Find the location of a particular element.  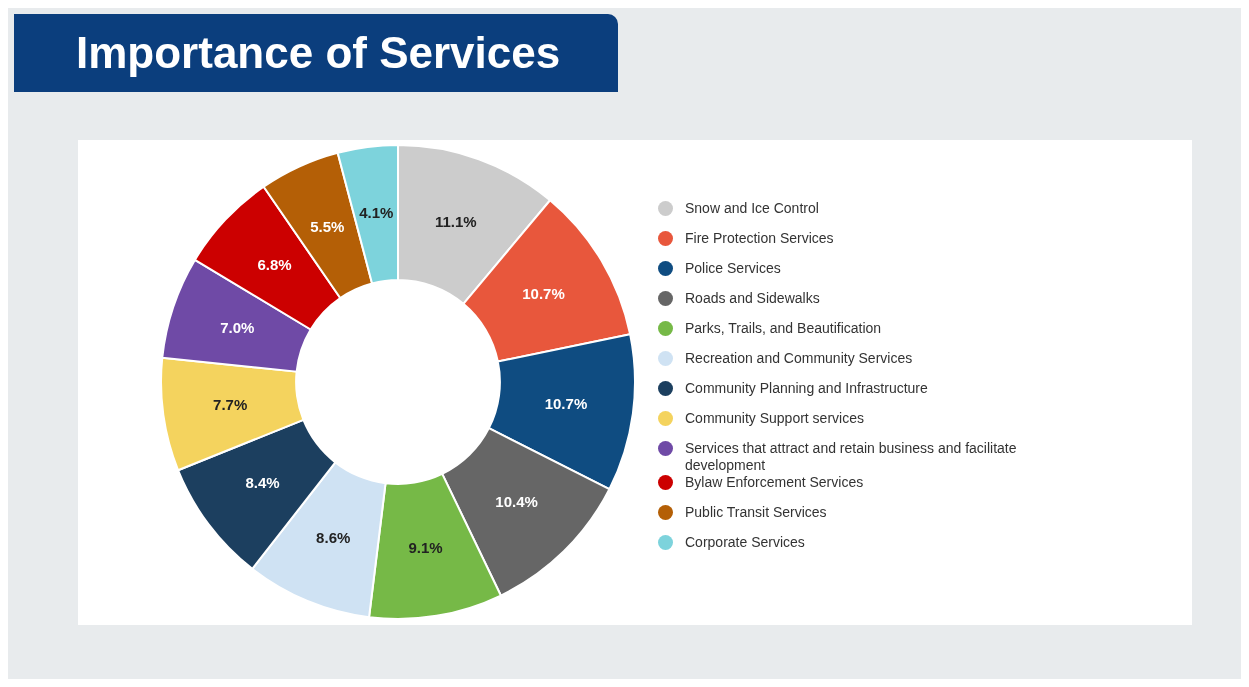

data-label: 8.4% is located at coordinates (262, 483).